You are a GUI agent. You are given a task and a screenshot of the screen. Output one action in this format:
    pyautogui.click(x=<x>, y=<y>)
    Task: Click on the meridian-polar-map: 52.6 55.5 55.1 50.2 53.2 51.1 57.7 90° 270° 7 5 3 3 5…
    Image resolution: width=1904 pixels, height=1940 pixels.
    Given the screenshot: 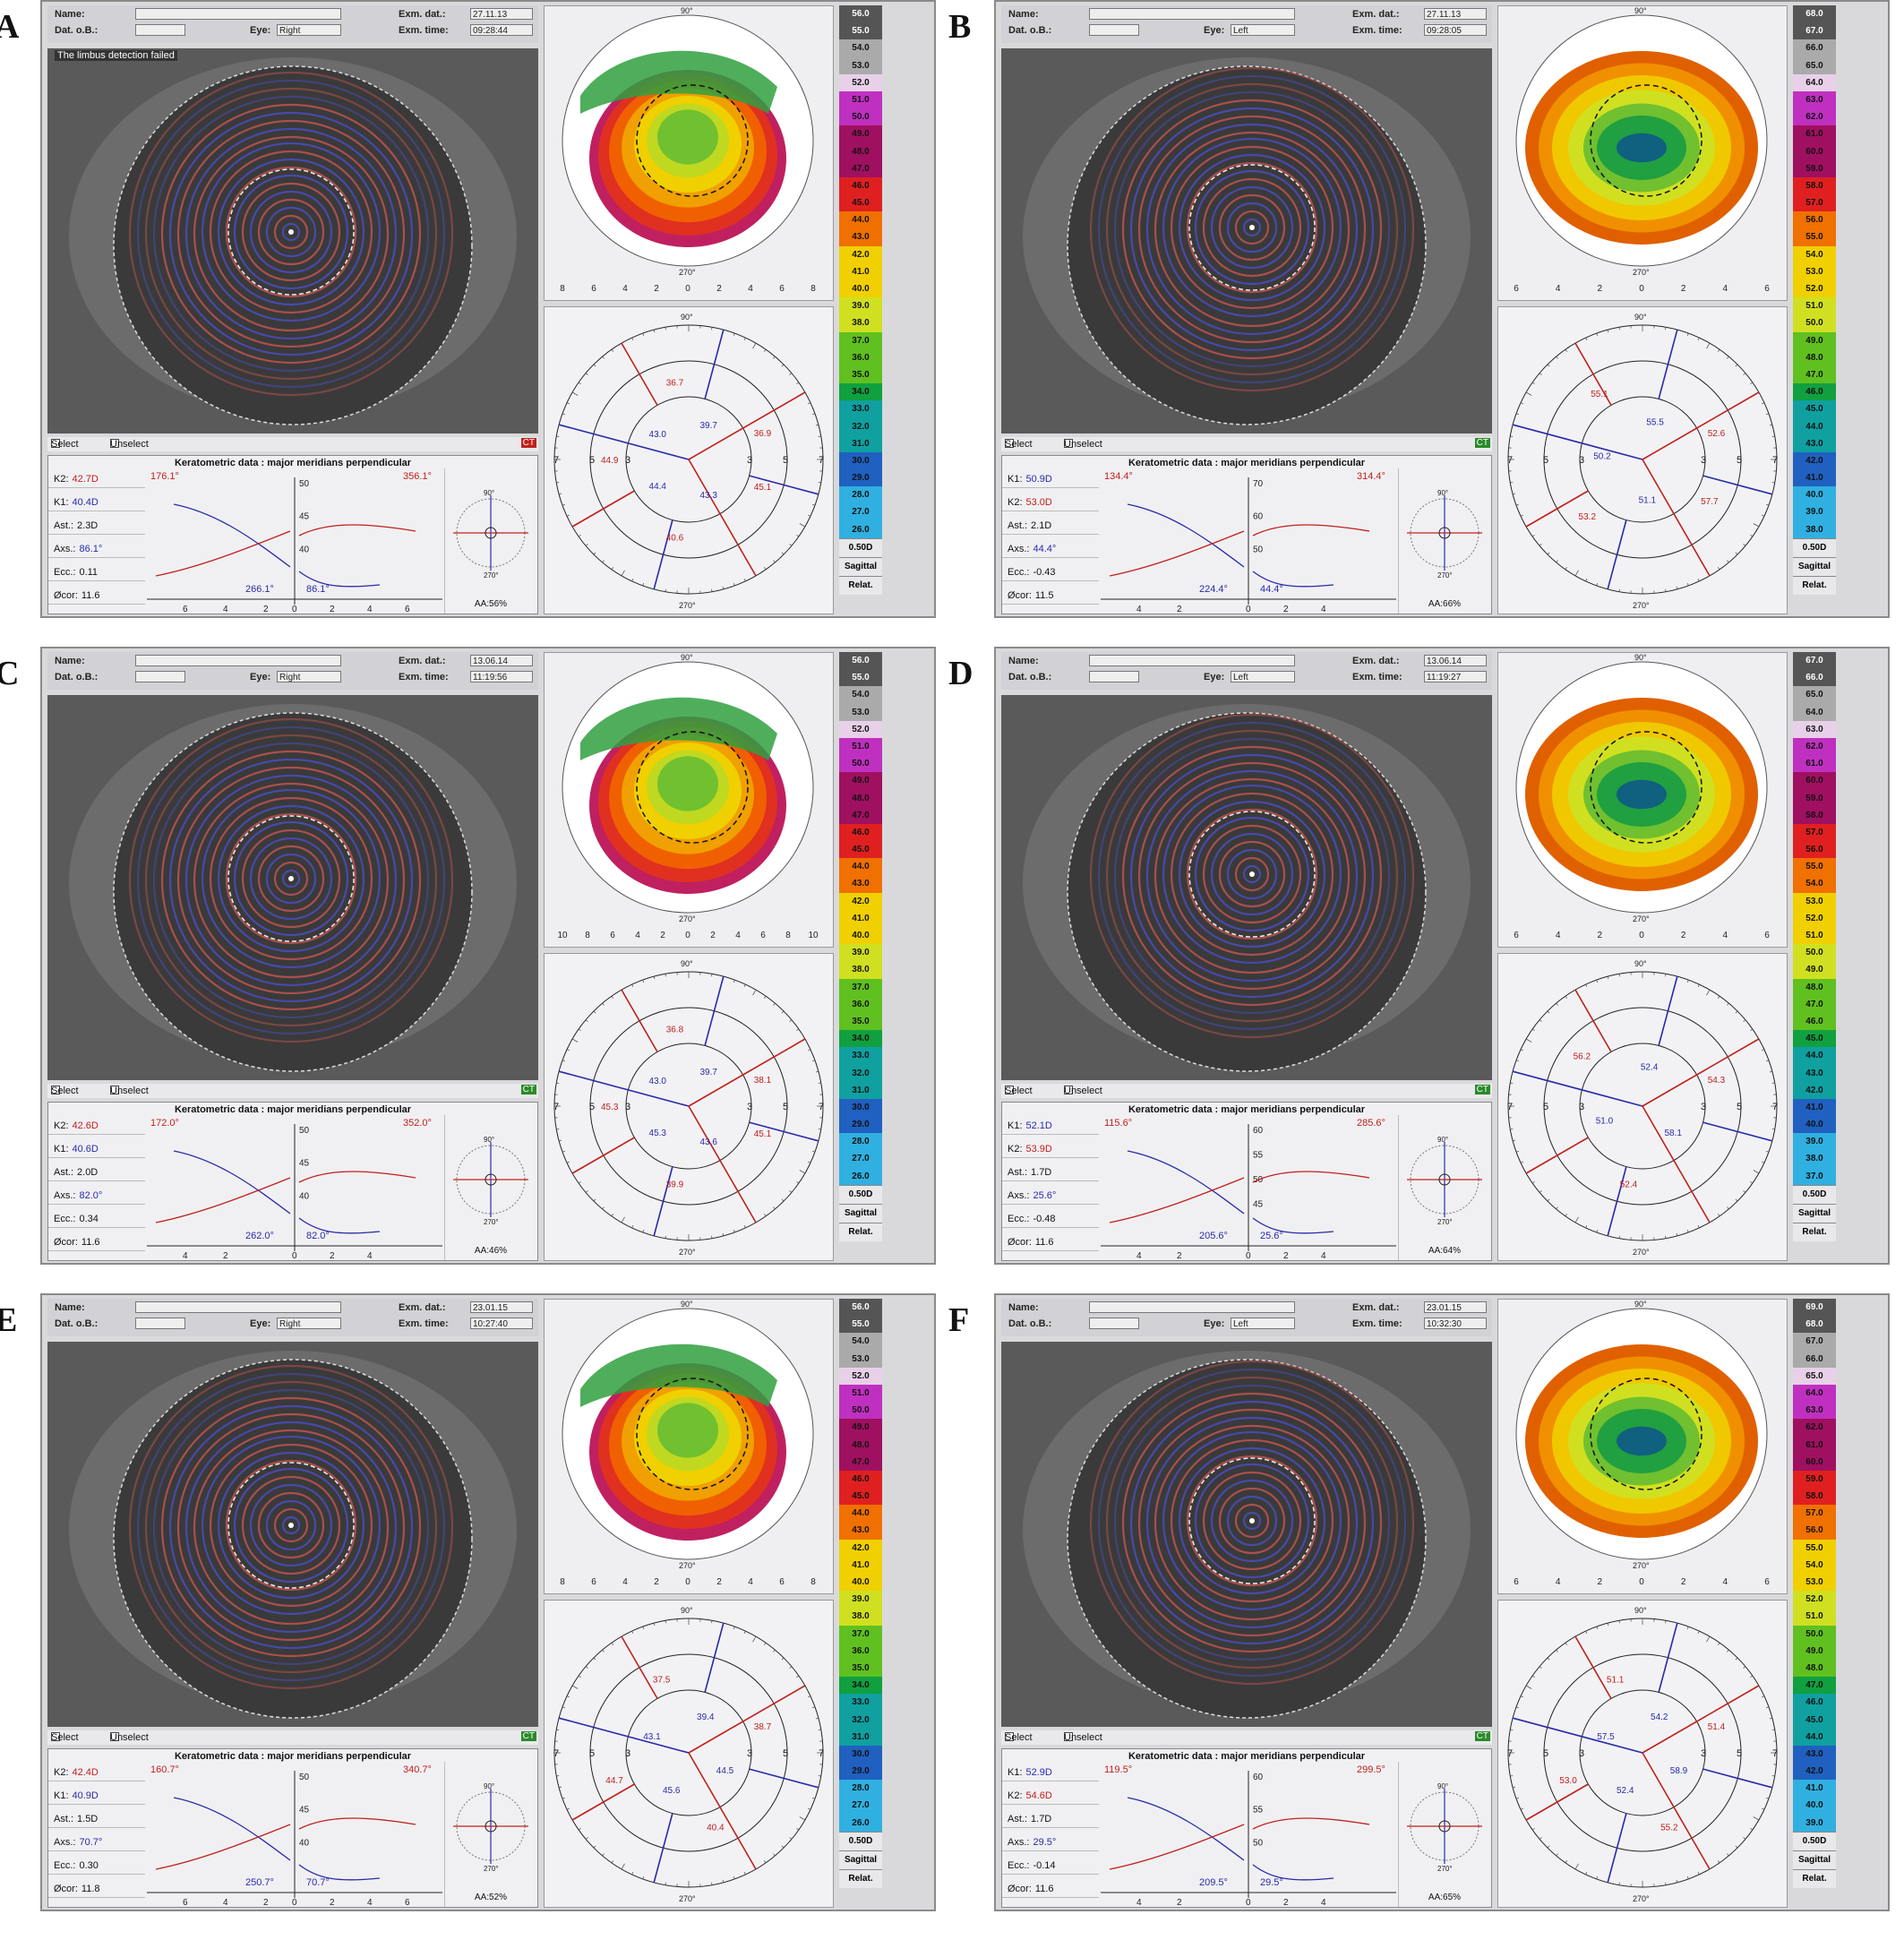 What is the action you would take?
    pyautogui.click(x=1642, y=460)
    